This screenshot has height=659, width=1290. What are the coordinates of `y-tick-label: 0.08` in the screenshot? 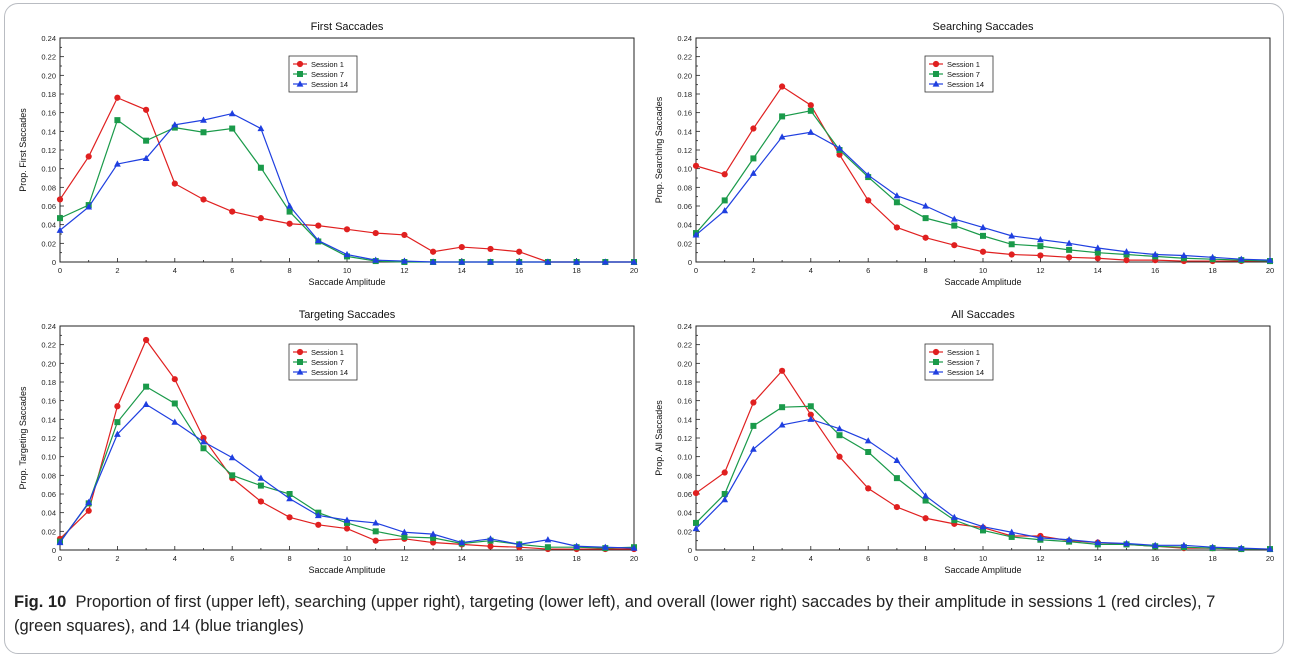 It's located at (684, 187).